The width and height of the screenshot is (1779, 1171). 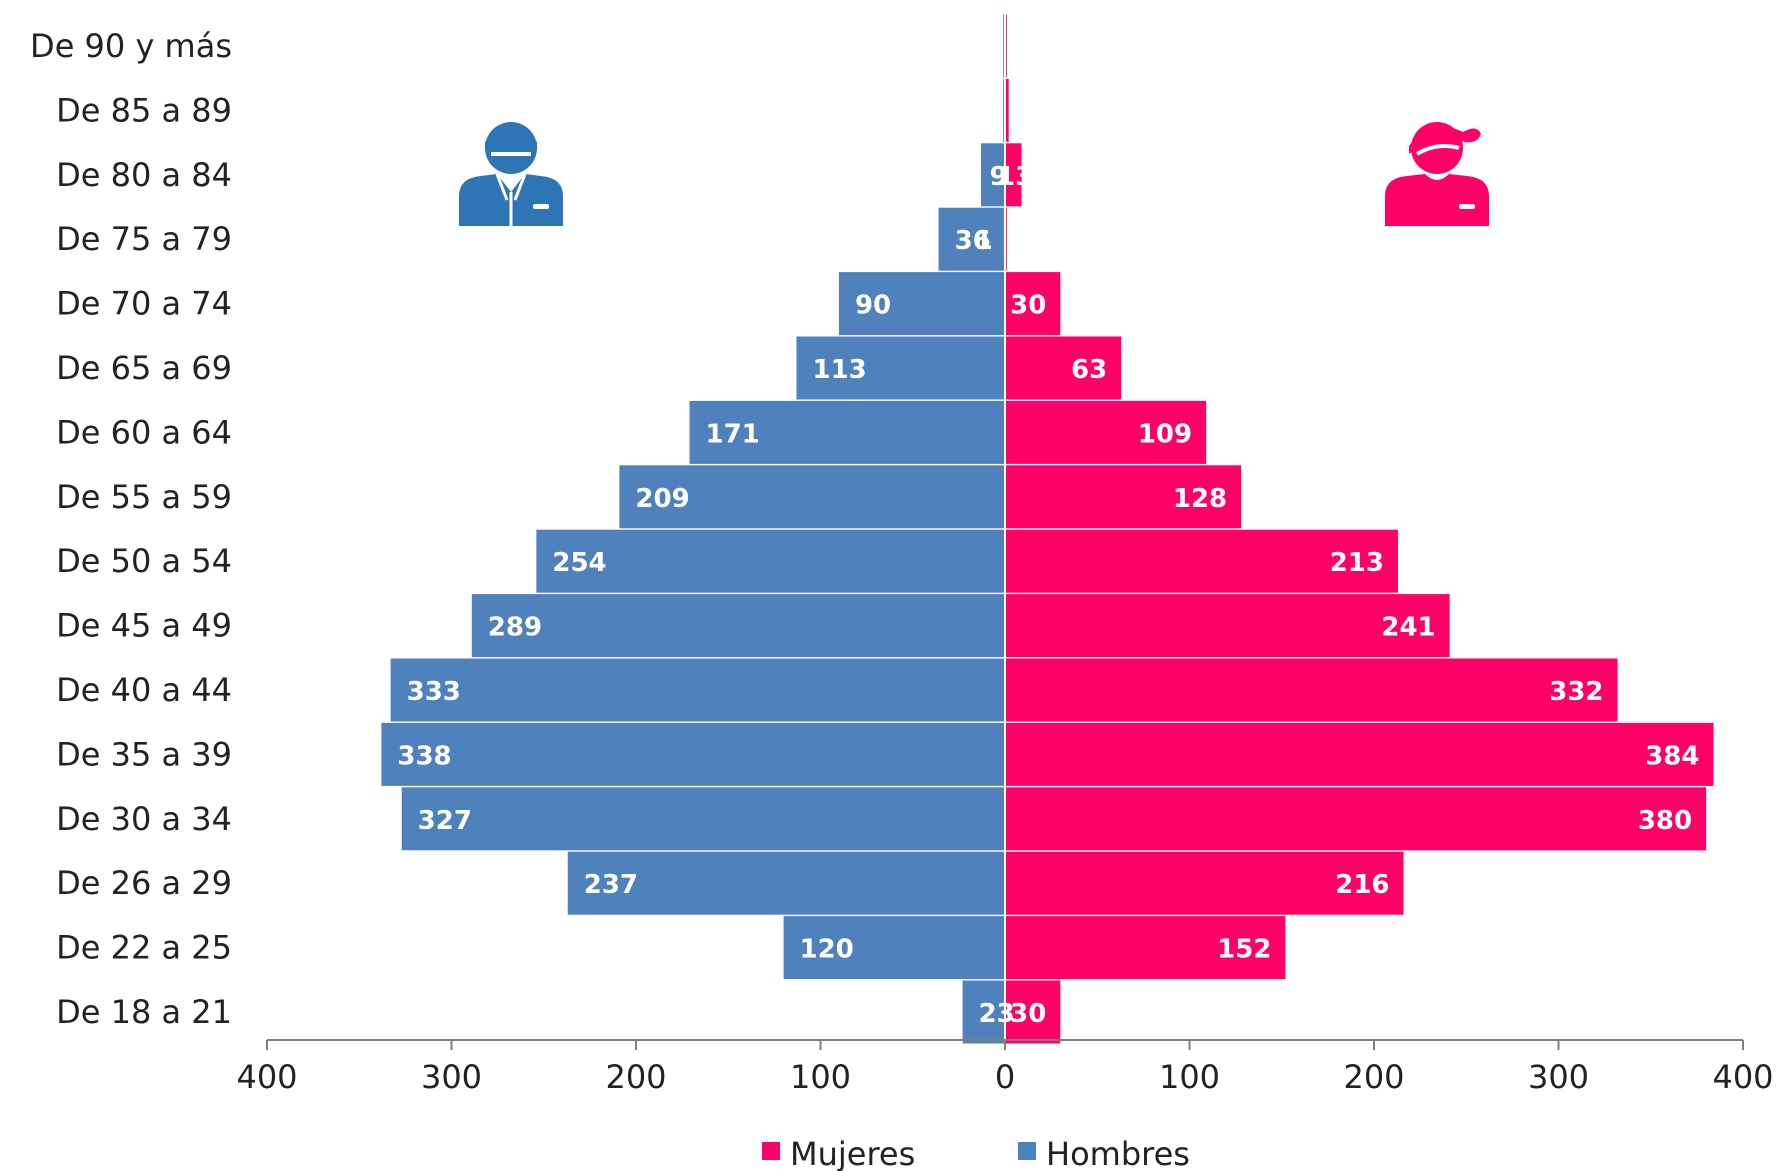 I want to click on value-label-mujeres-de-60-a-64: 109, so click(x=1165, y=434).